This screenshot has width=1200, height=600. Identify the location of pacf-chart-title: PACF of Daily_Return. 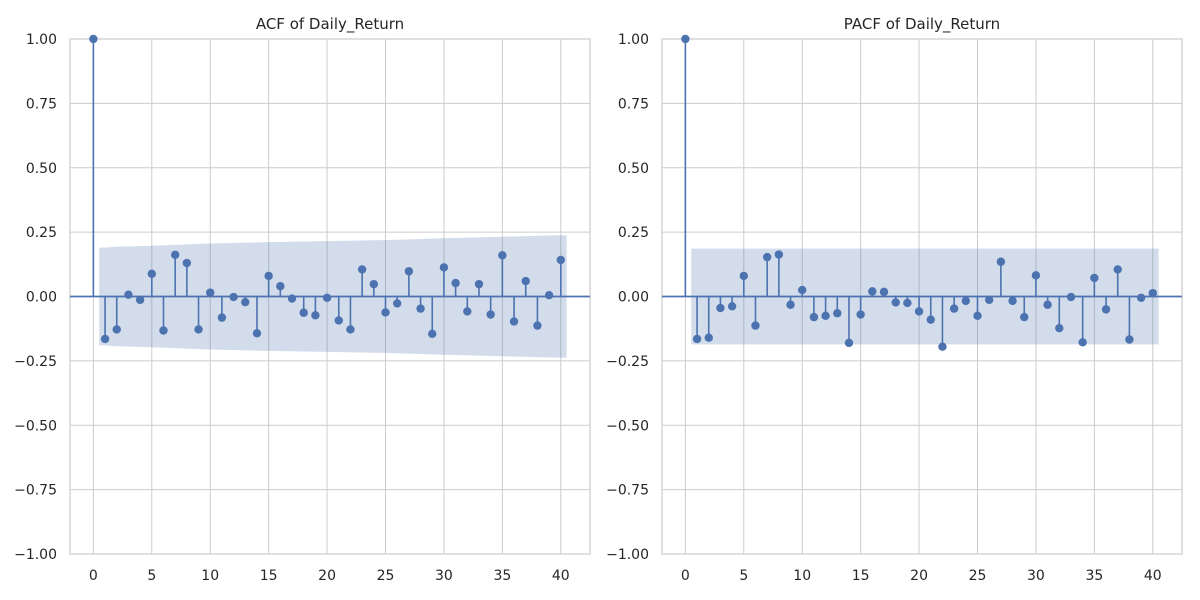
(922, 24).